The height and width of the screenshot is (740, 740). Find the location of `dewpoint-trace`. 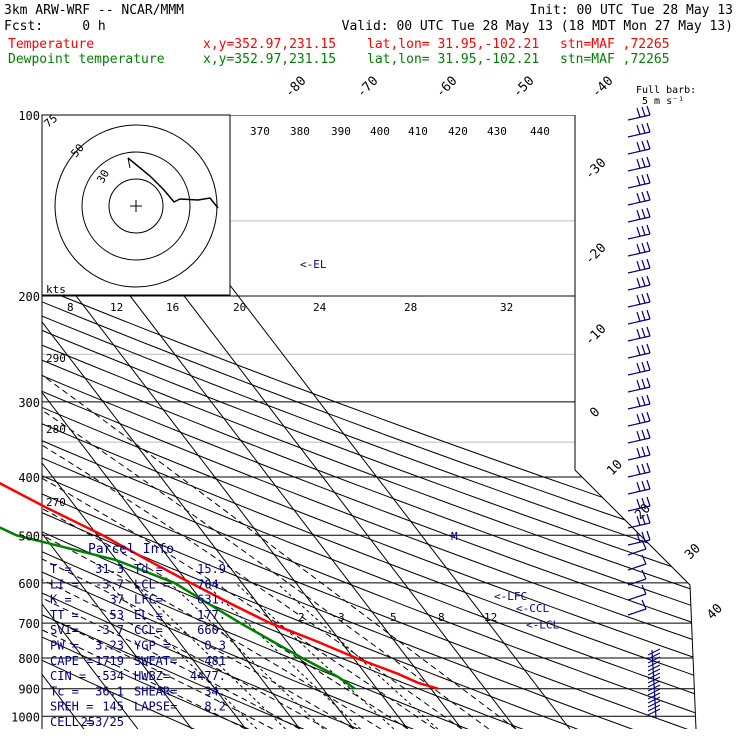

dewpoint-trace is located at coordinates (178, 608).